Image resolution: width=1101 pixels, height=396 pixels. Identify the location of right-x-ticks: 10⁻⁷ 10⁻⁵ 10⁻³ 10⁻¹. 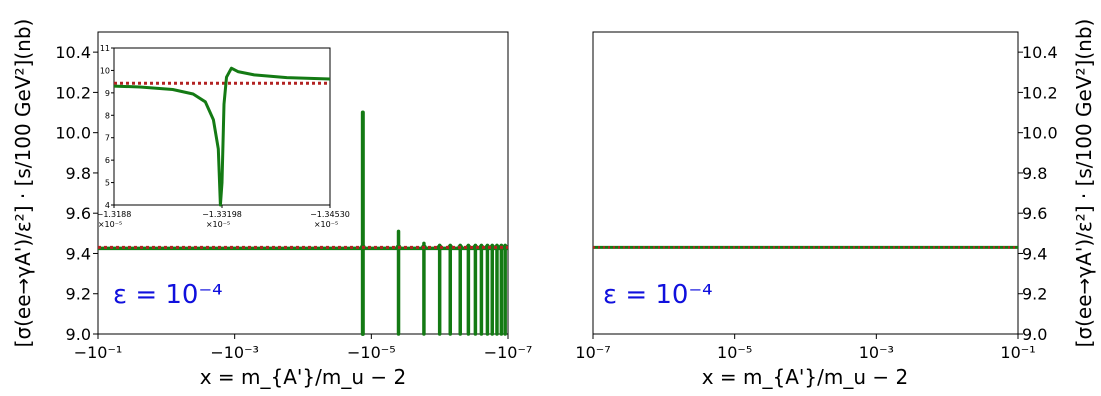
(805, 348).